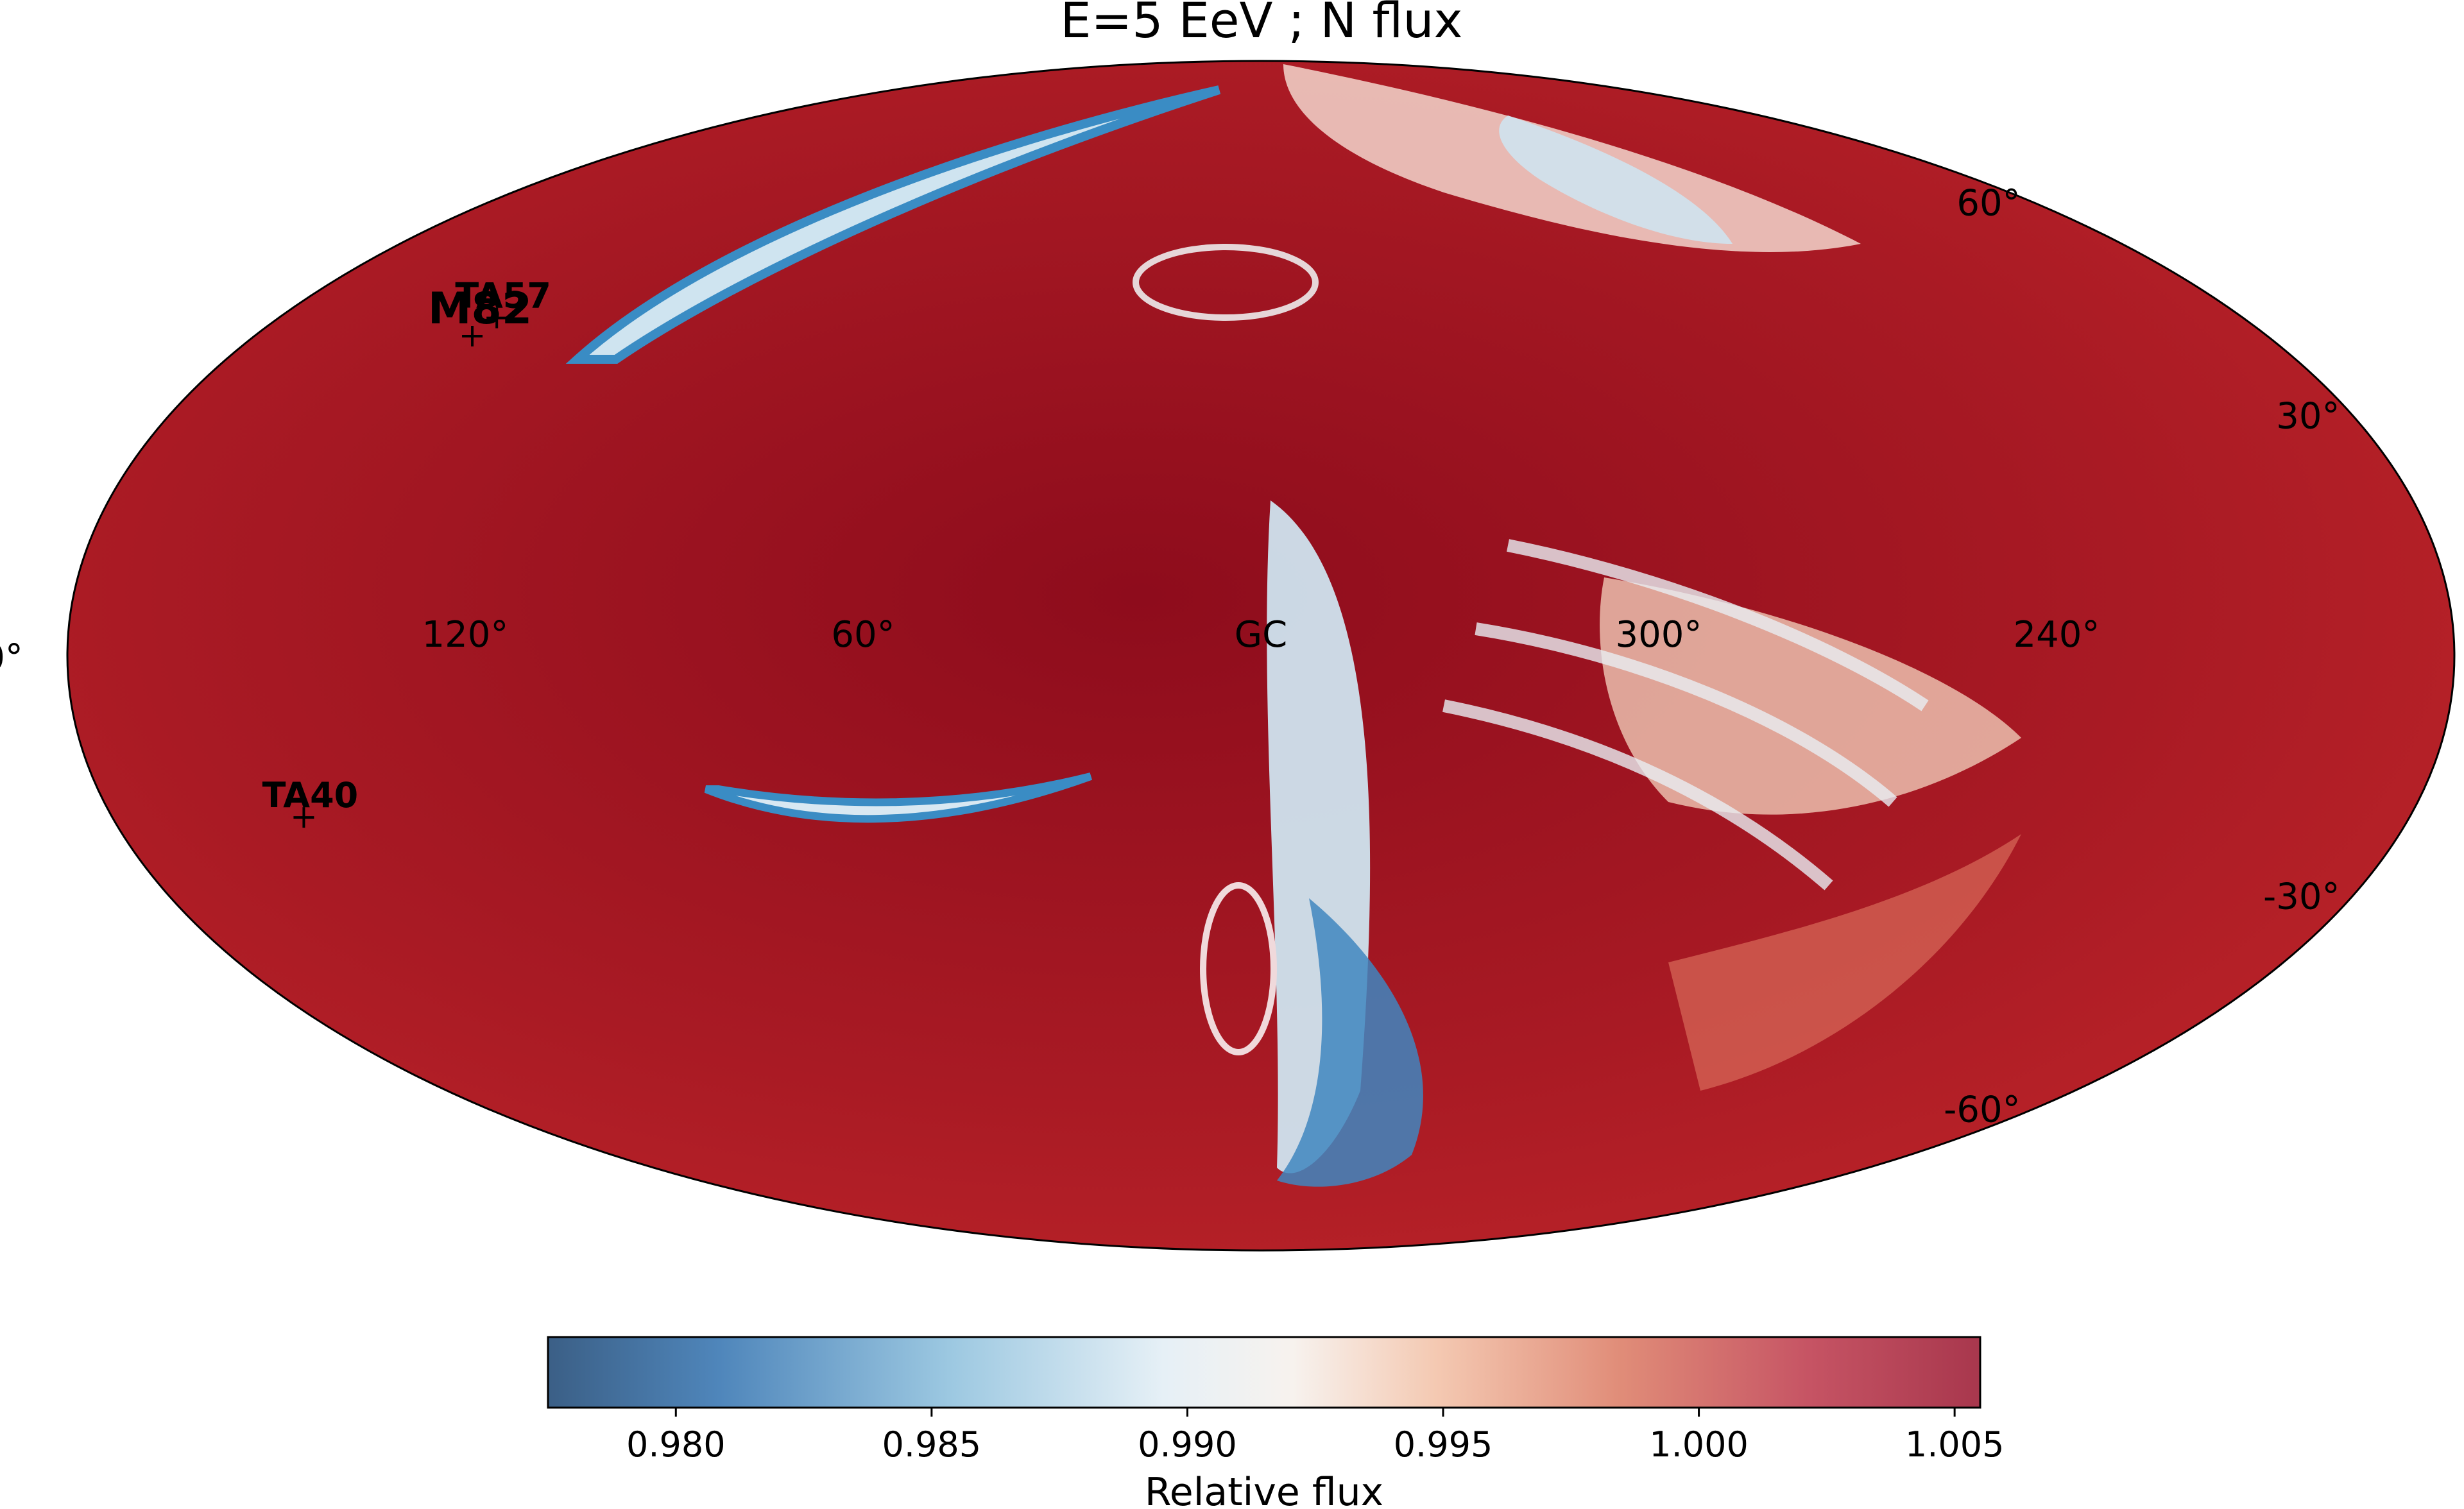 Image resolution: width=2464 pixels, height=1509 pixels. I want to click on western-swirl, so click(1811, 696).